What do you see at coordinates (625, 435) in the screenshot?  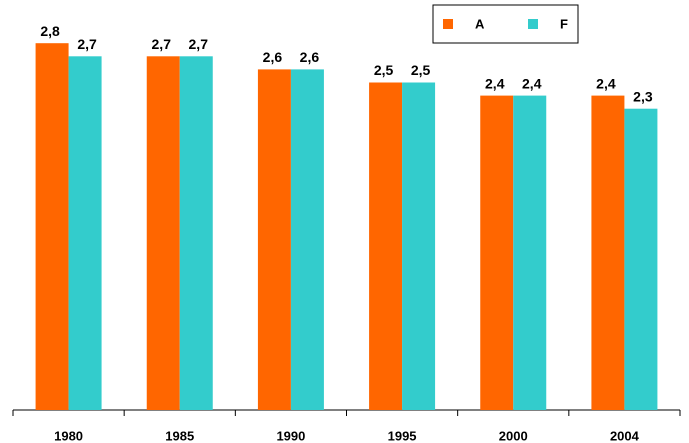 I see `x-tick-label: 2004` at bounding box center [625, 435].